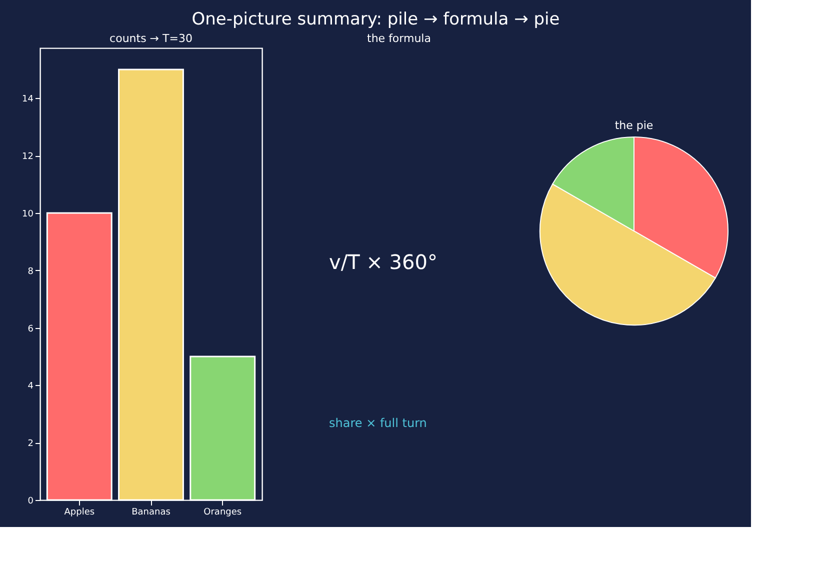  I want to click on y-tick-label: 0, so click(31, 501).